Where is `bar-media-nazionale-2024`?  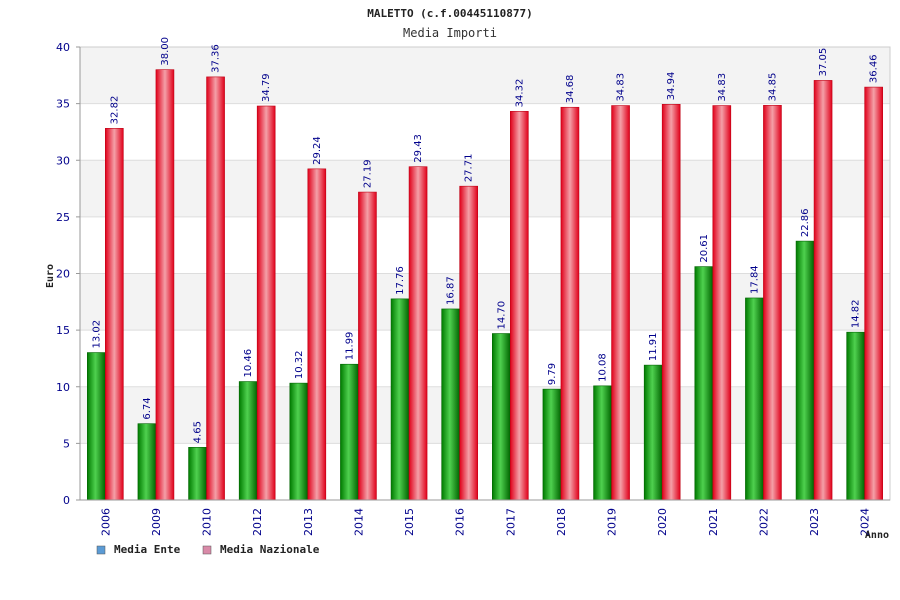 bar-media-nazionale-2024 is located at coordinates (873, 293).